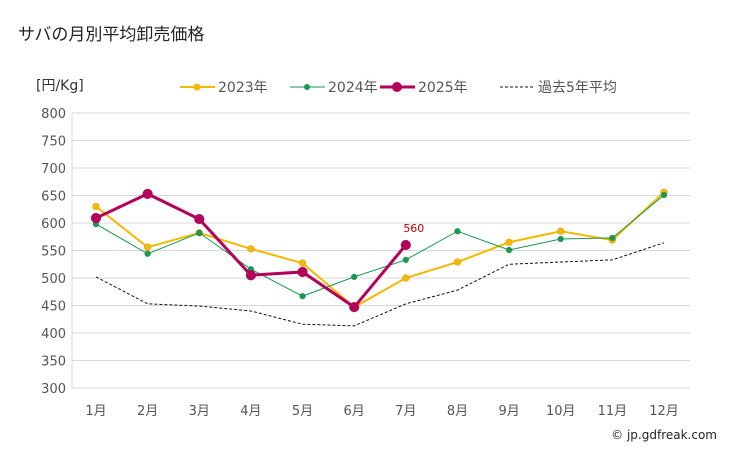  What do you see at coordinates (561, 411) in the screenshot?
I see `x-tick-label: 10月` at bounding box center [561, 411].